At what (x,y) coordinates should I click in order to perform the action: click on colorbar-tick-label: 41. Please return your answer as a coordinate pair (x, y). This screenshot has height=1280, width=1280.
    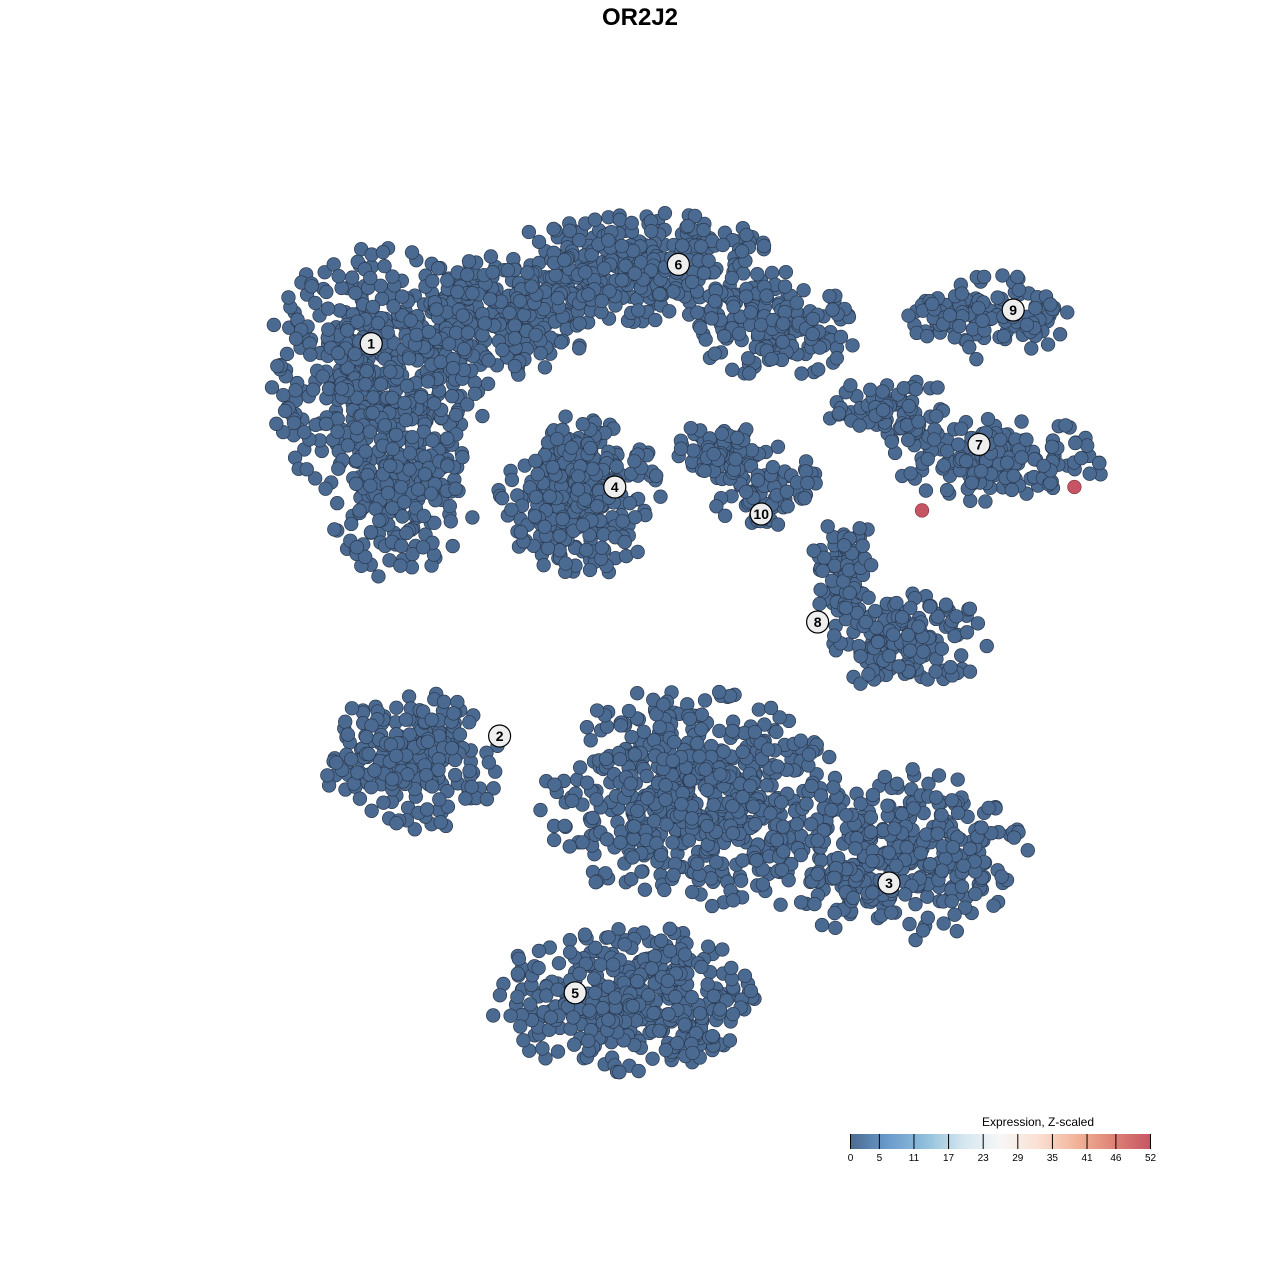
    Looking at the image, I should click on (1087, 1158).